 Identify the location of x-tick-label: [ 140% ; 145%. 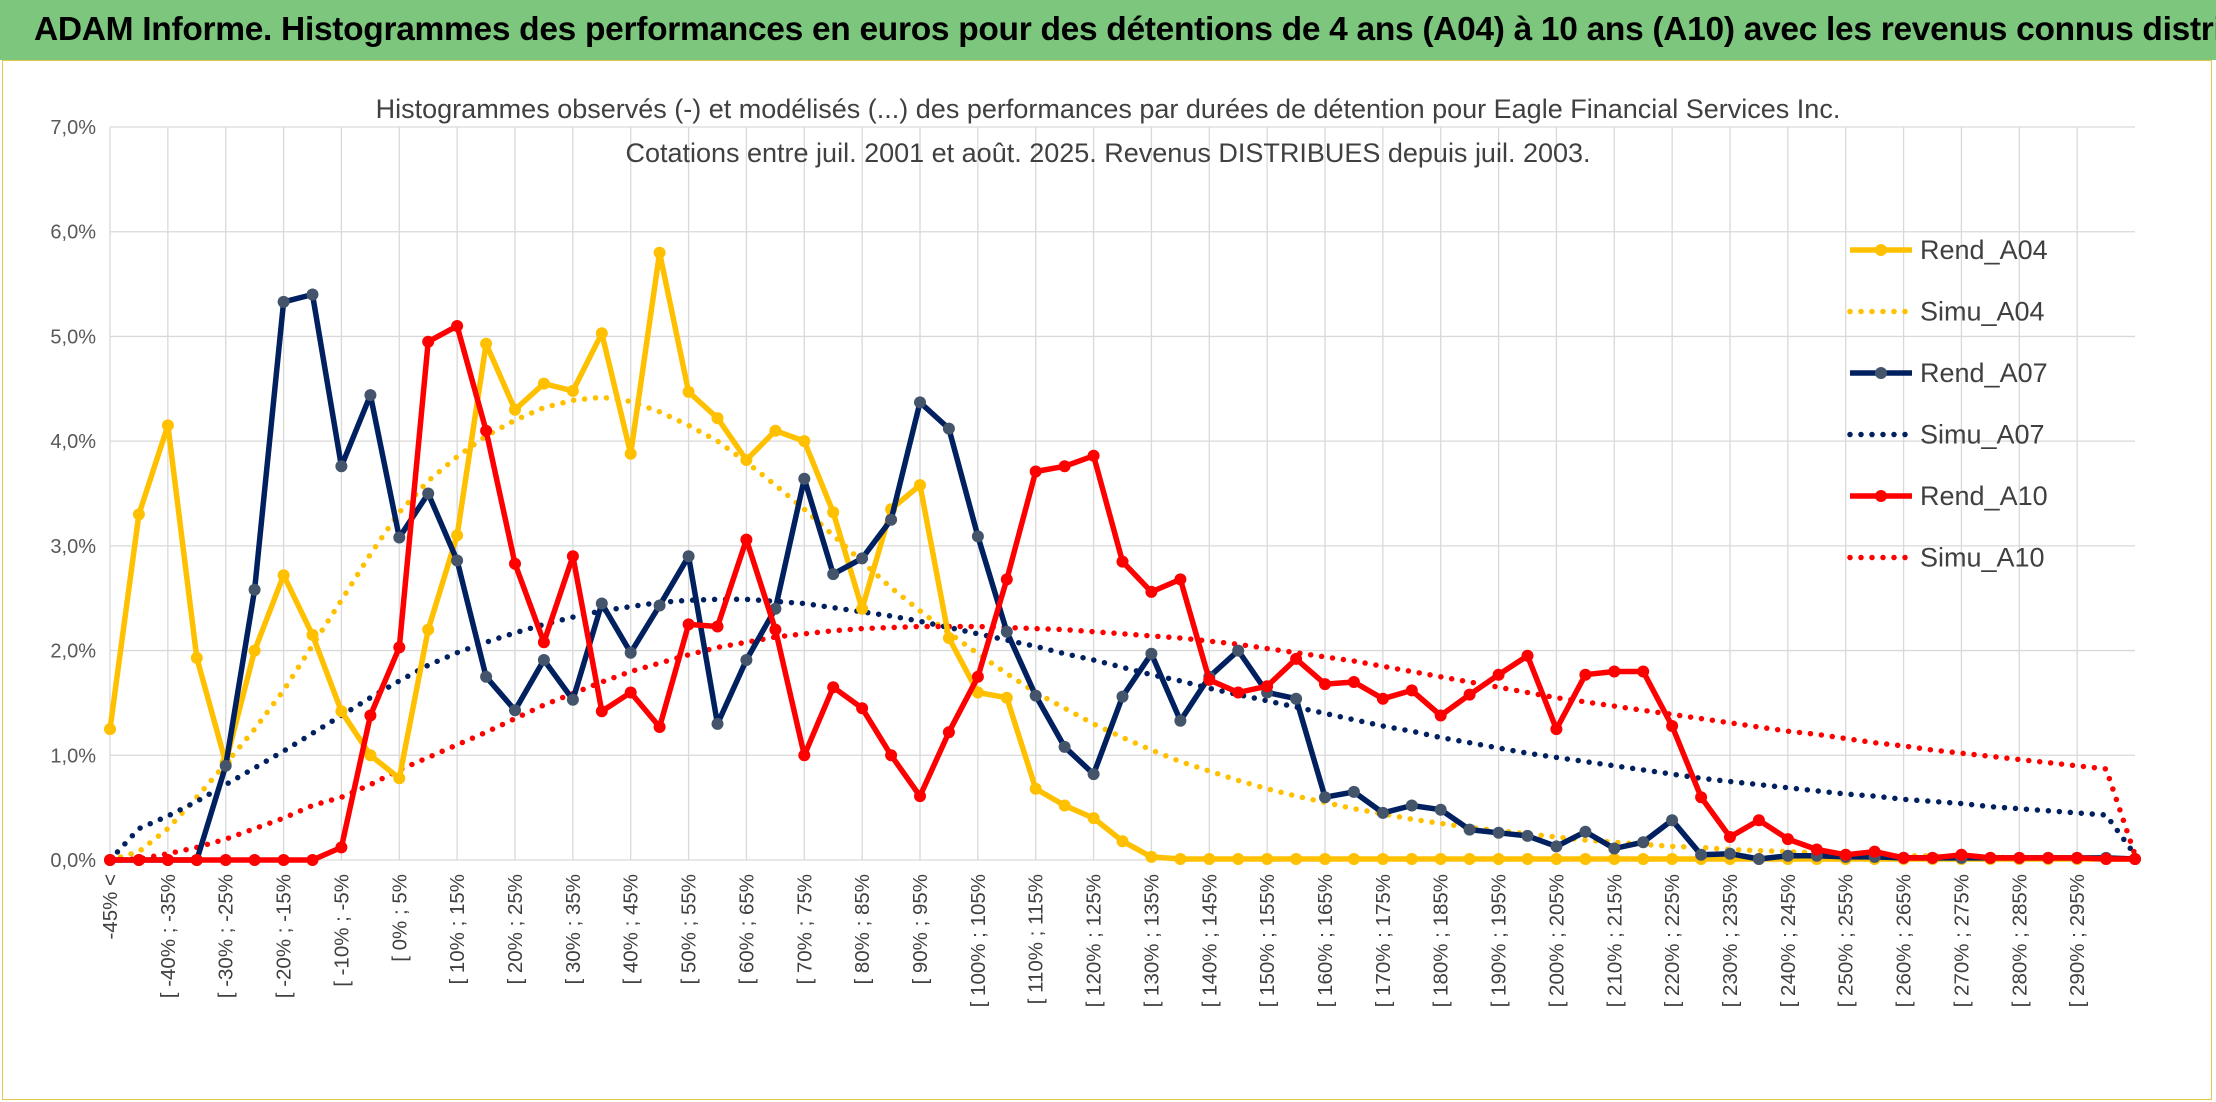
(1209, 940).